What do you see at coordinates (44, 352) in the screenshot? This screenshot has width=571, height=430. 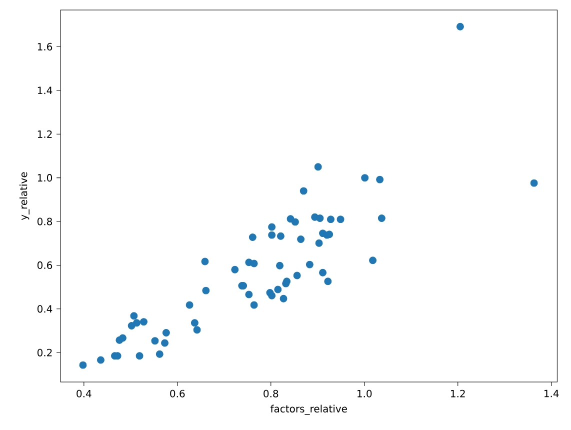 I see `y-tick-label: 0.2` at bounding box center [44, 352].